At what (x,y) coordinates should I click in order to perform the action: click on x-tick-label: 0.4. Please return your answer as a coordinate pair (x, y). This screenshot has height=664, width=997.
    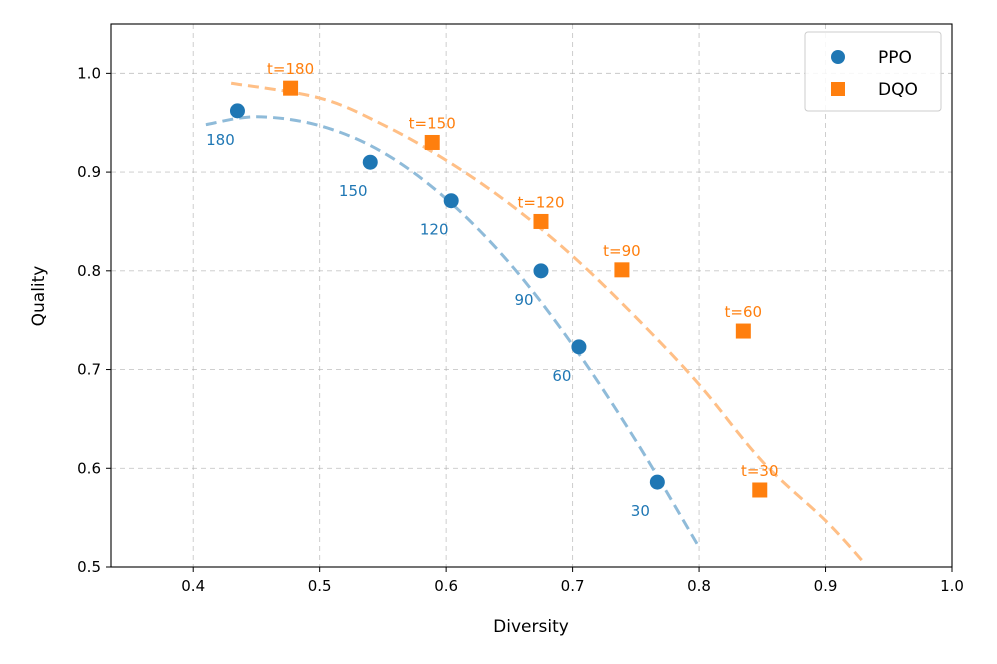
    Looking at the image, I should click on (193, 586).